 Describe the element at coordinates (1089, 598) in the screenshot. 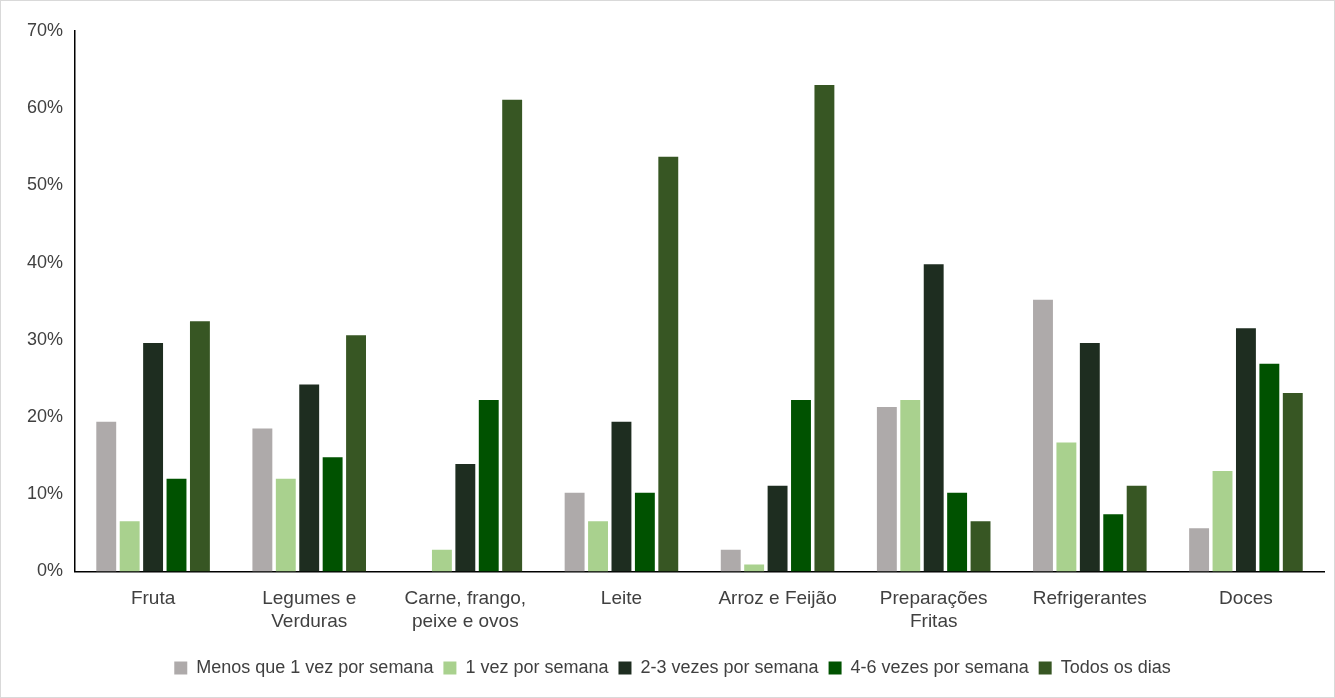

I see `x-tick-label: Refrigerantes` at that location.